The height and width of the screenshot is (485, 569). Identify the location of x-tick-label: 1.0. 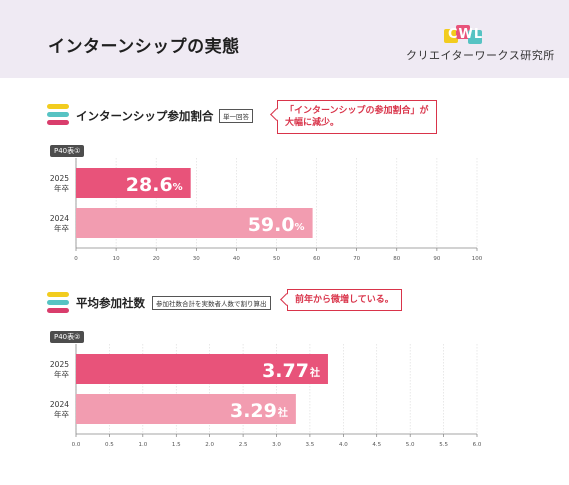
(142, 445).